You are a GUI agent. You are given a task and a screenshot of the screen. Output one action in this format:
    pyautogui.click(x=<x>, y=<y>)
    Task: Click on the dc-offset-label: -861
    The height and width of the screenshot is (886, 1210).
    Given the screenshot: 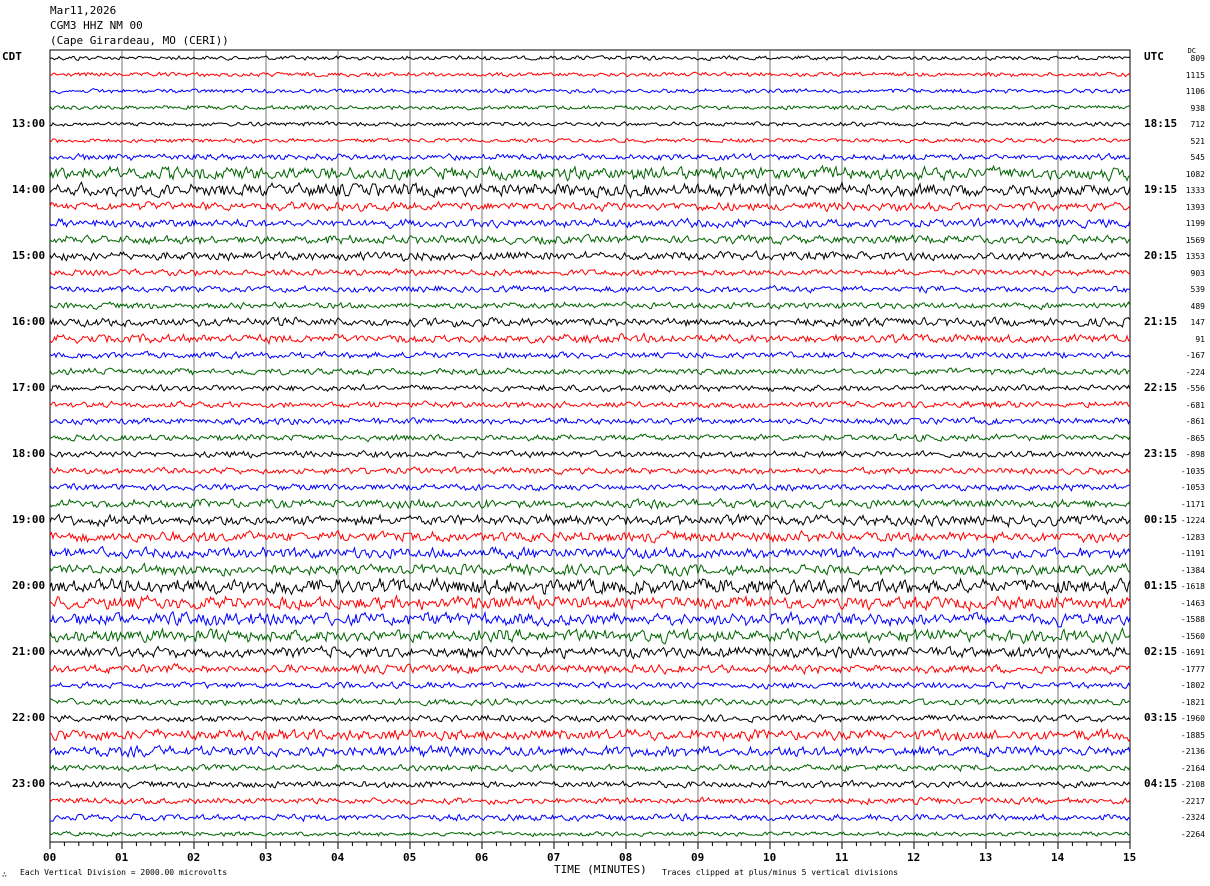 What is the action you would take?
    pyautogui.click(x=1185, y=421)
    